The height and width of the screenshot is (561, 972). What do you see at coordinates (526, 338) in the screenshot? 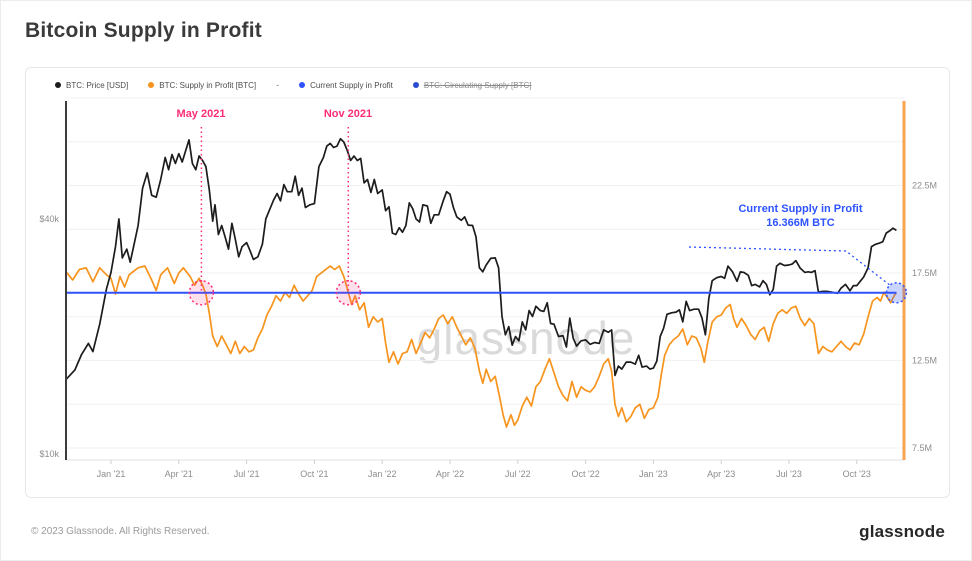
I see `glassnode-watermark: glassnode` at bounding box center [526, 338].